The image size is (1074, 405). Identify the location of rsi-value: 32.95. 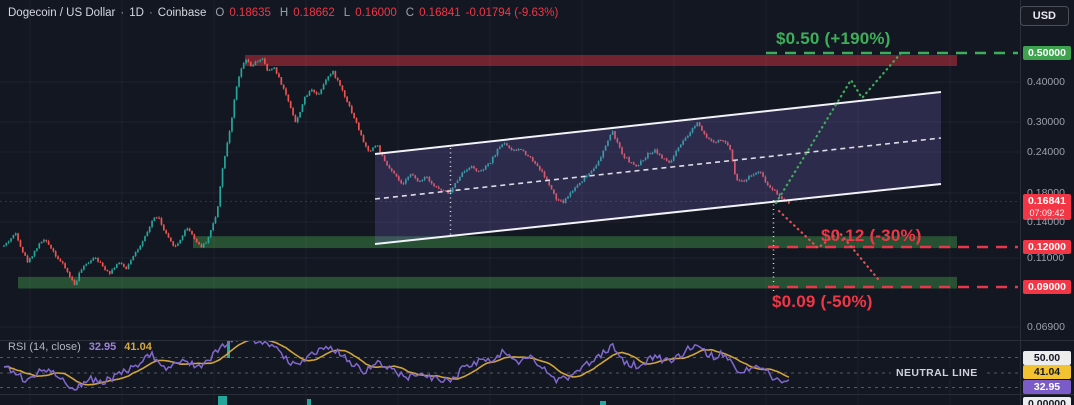
(102, 347).